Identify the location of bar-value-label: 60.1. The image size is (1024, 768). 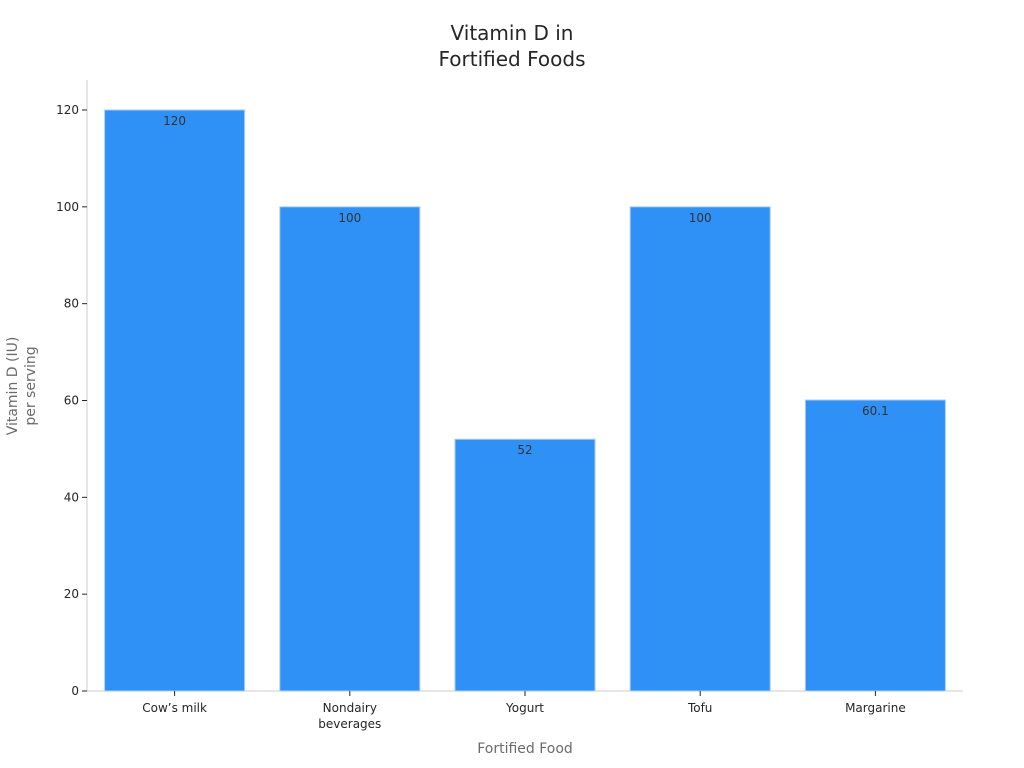
(875, 411).